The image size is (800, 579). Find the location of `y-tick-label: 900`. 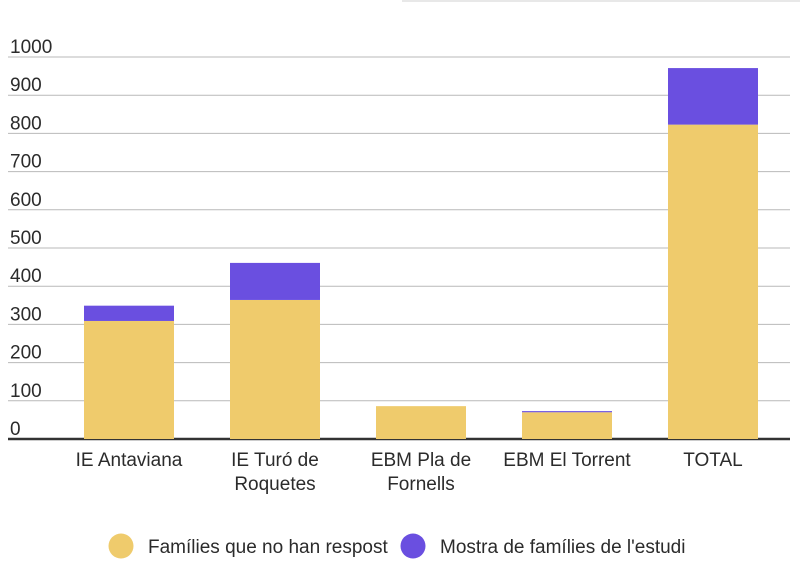

y-tick-label: 900 is located at coordinates (26, 85).